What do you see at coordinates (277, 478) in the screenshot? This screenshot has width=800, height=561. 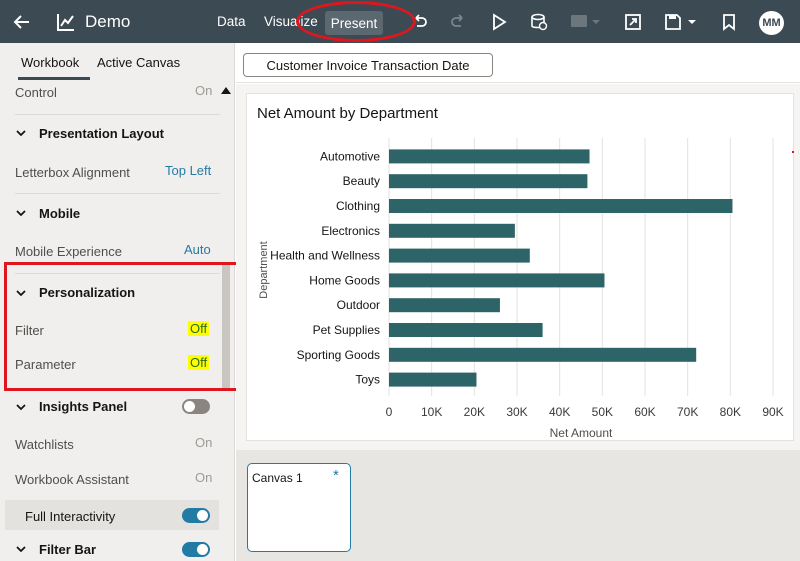 I see `canvas-tab-label: Canvas 1` at bounding box center [277, 478].